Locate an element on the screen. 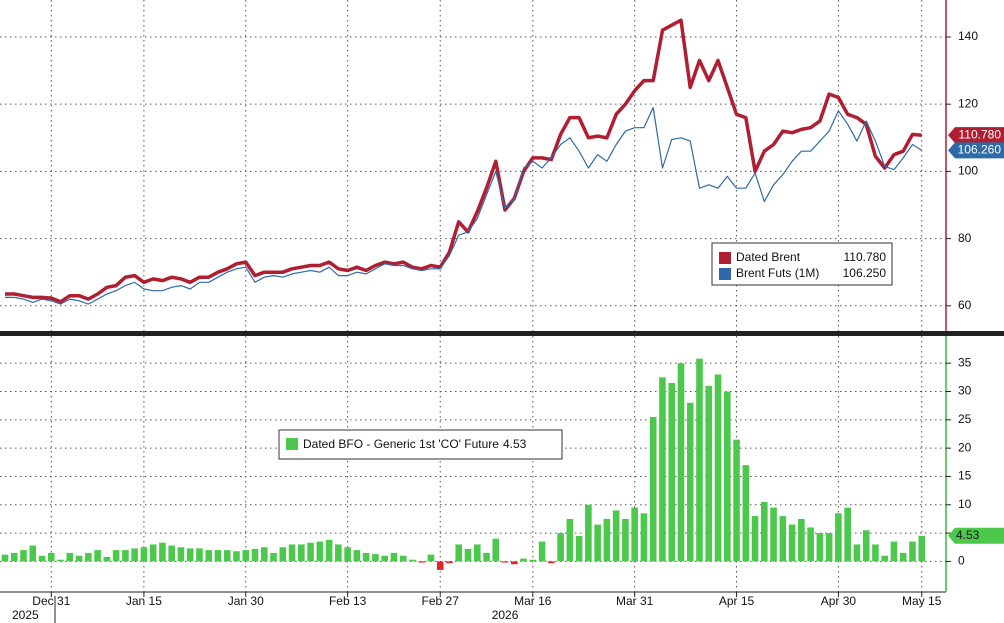 This screenshot has height=623, width=1004. year-label: 2026 is located at coordinates (505, 615).